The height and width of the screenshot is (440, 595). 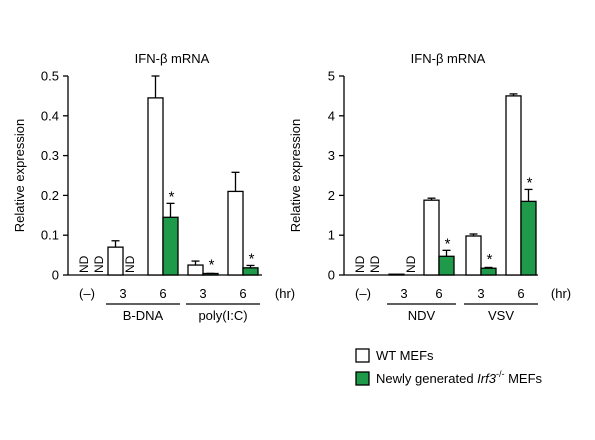 I want to click on legend: WT MEFs Newly generated Irf3-/- MEFs, so click(x=449, y=367).